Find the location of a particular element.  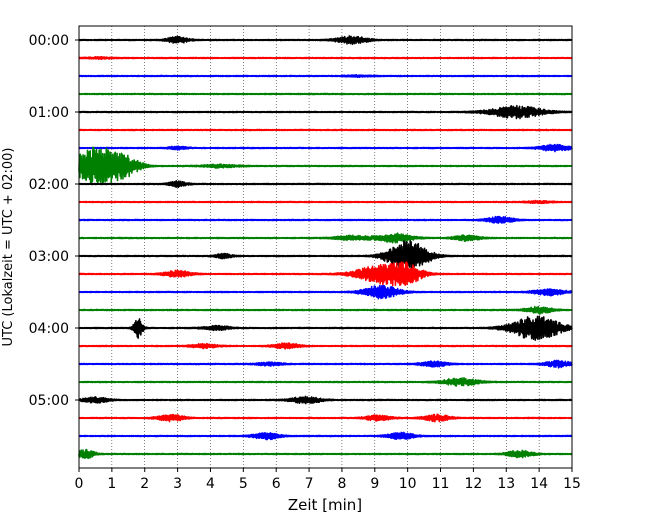

x-tick-label-14: 14 is located at coordinates (539, 484).